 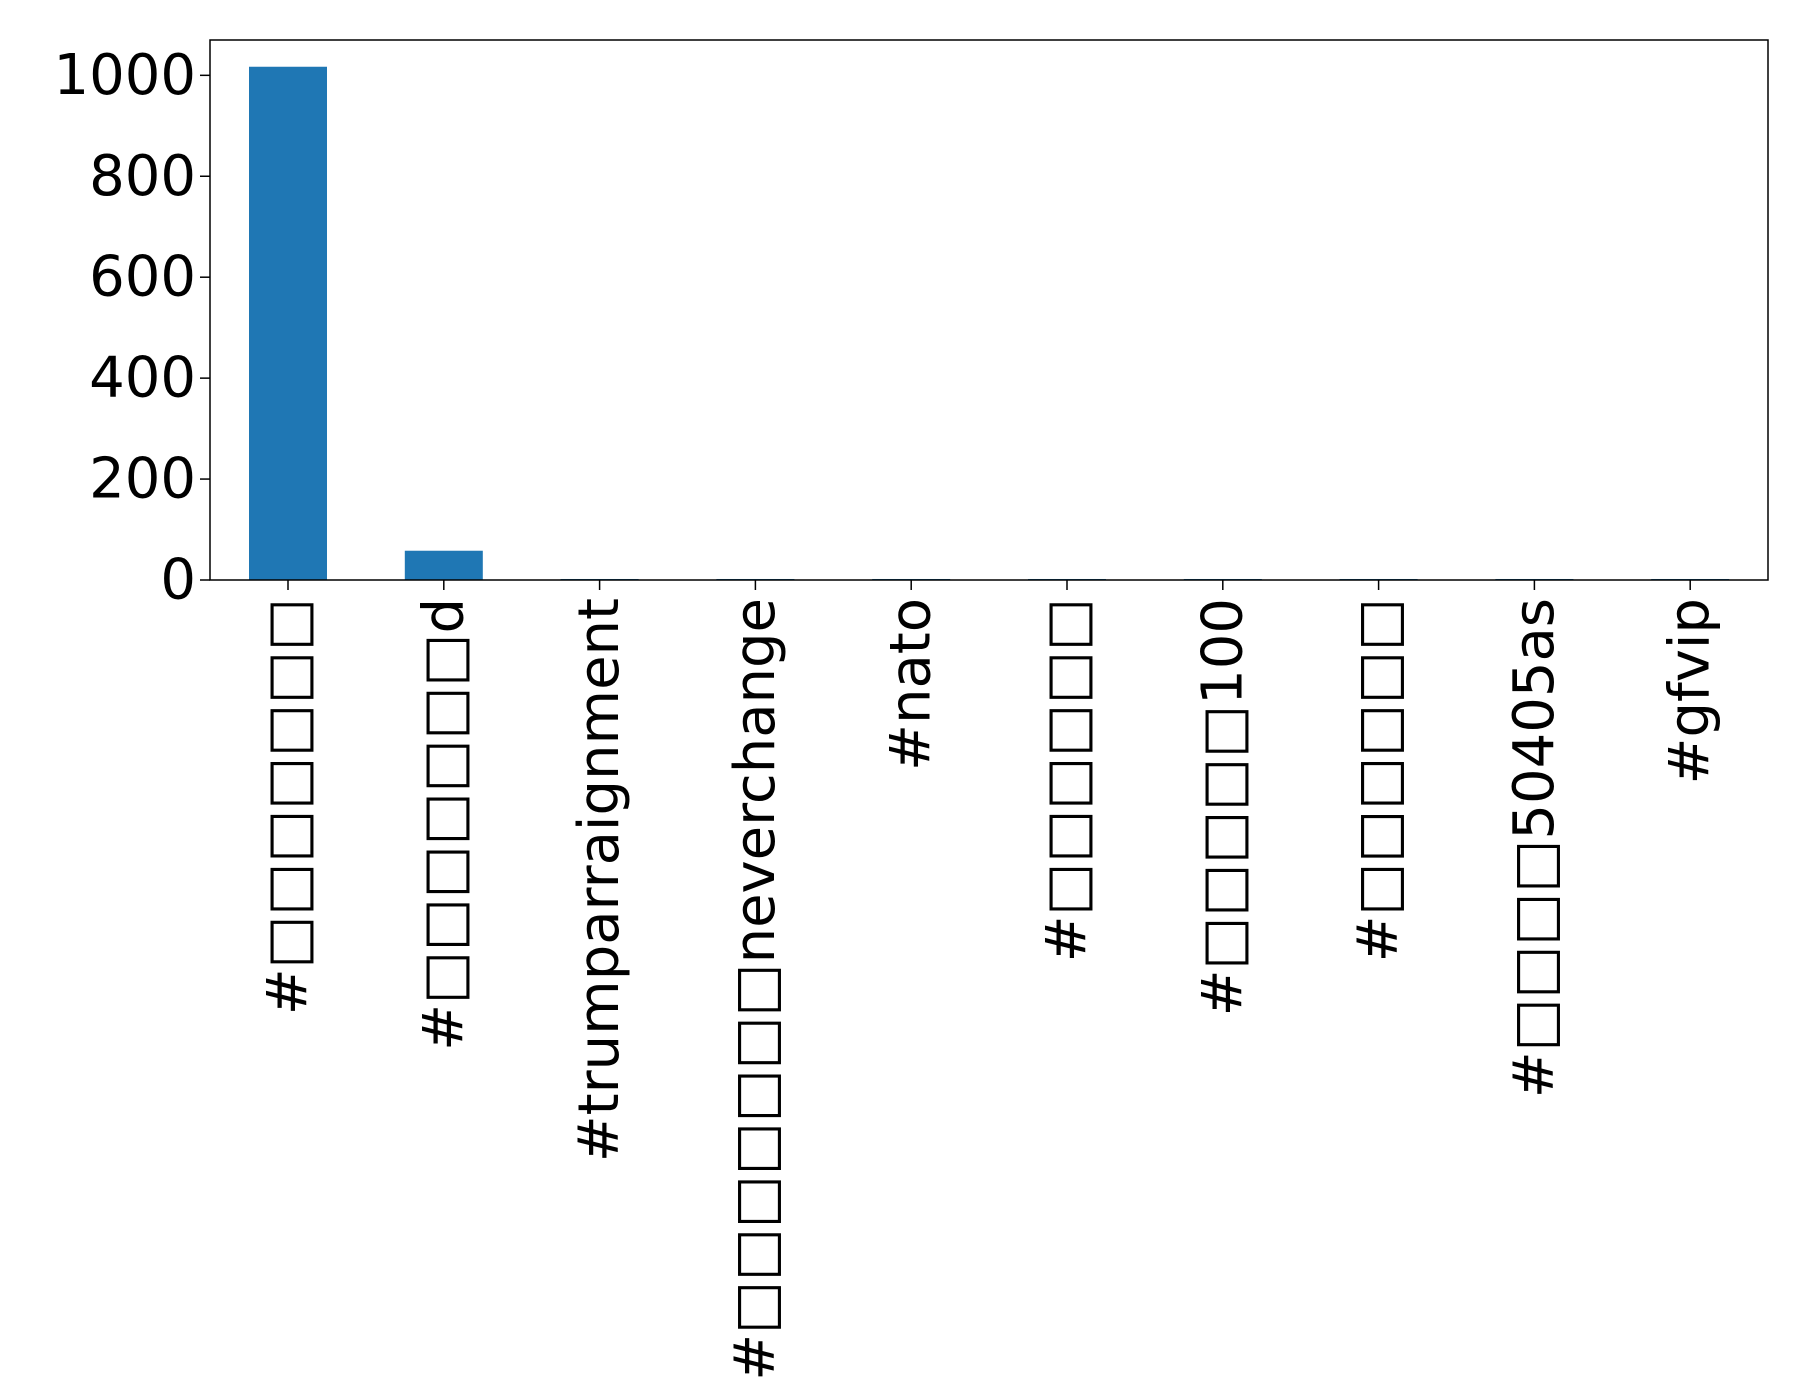 What do you see at coordinates (142, 479) in the screenshot?
I see `y-tick-label-1: 200` at bounding box center [142, 479].